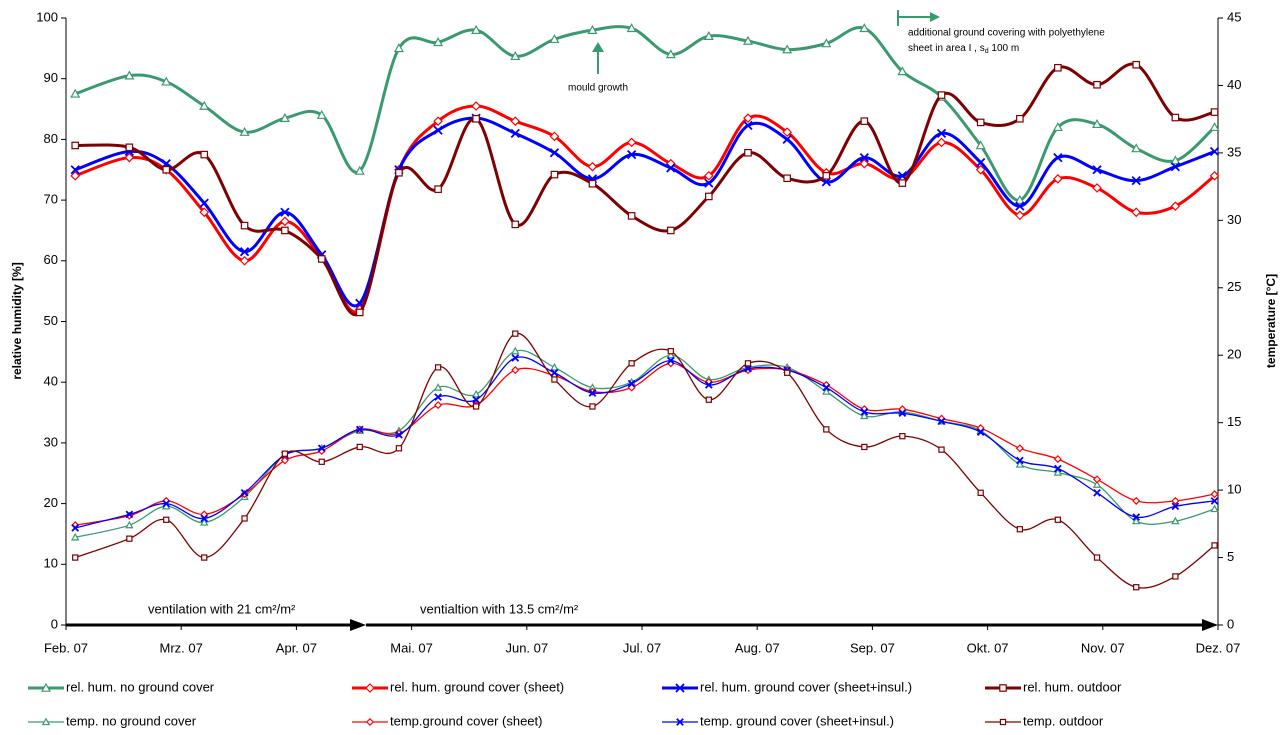 The image size is (1288, 735). I want to click on y-tick-label: 30, so click(51, 441).